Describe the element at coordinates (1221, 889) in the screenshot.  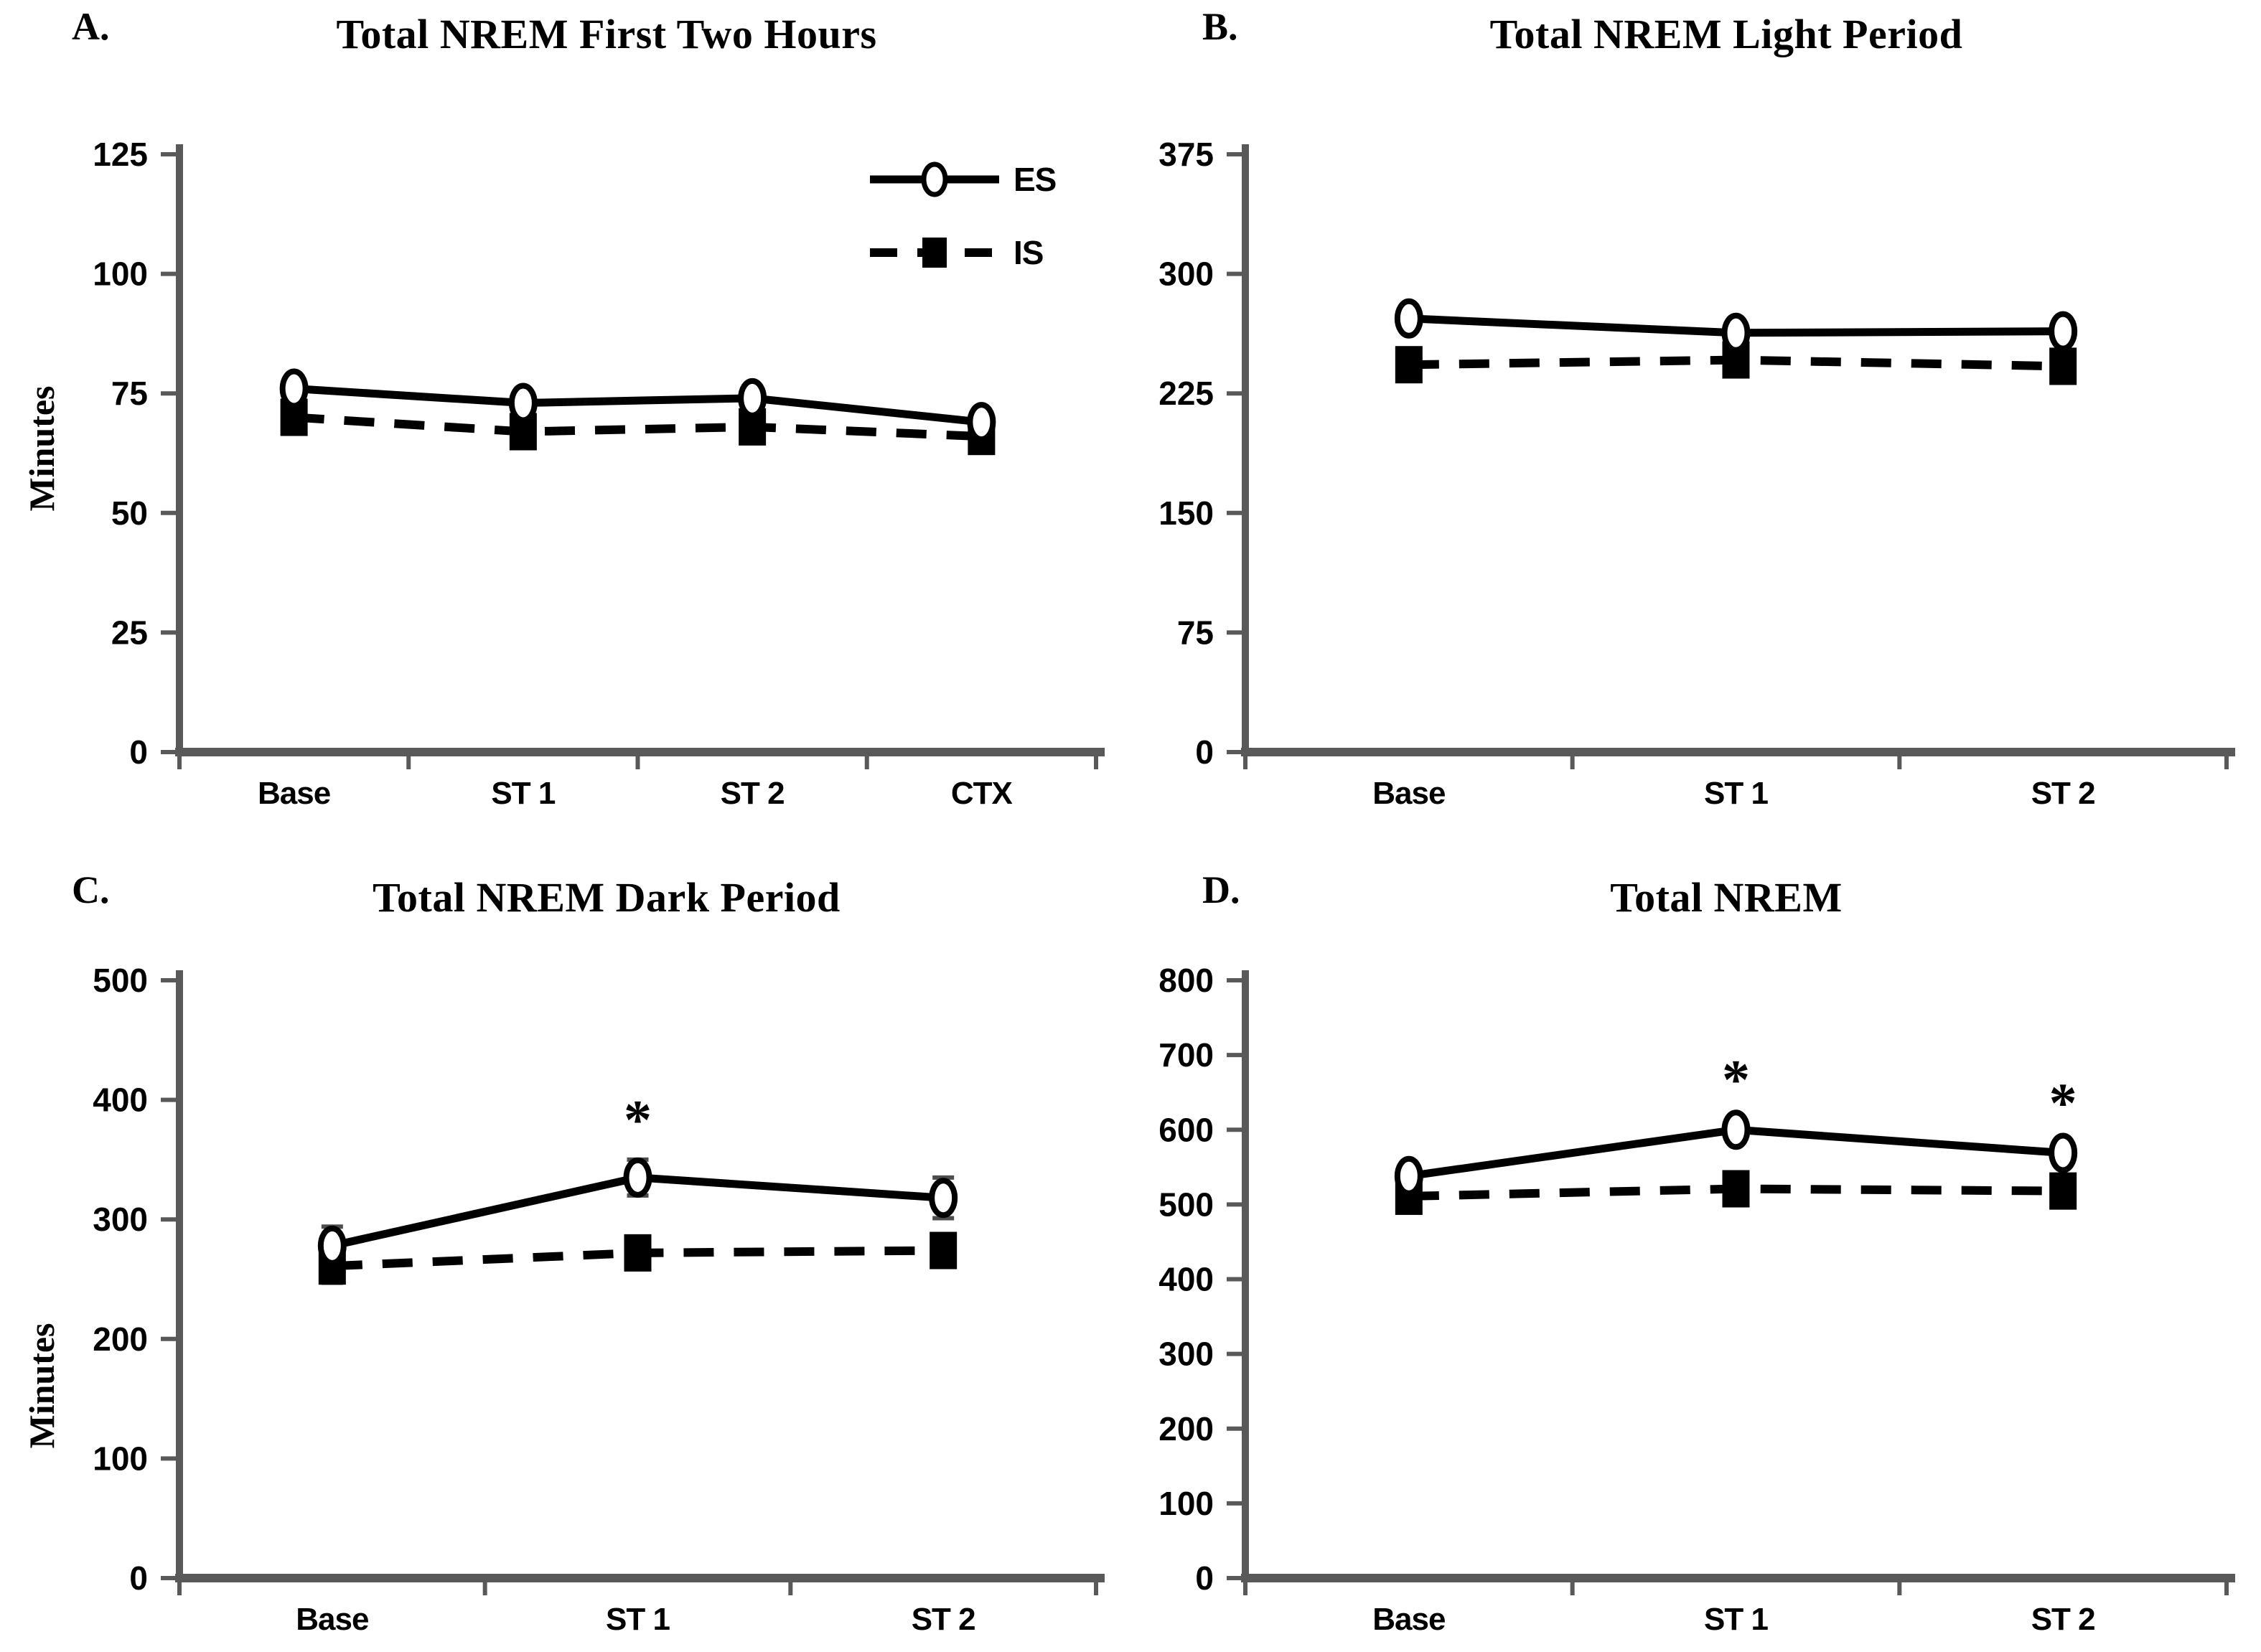
I see `panel-d-letter: D.` at that location.